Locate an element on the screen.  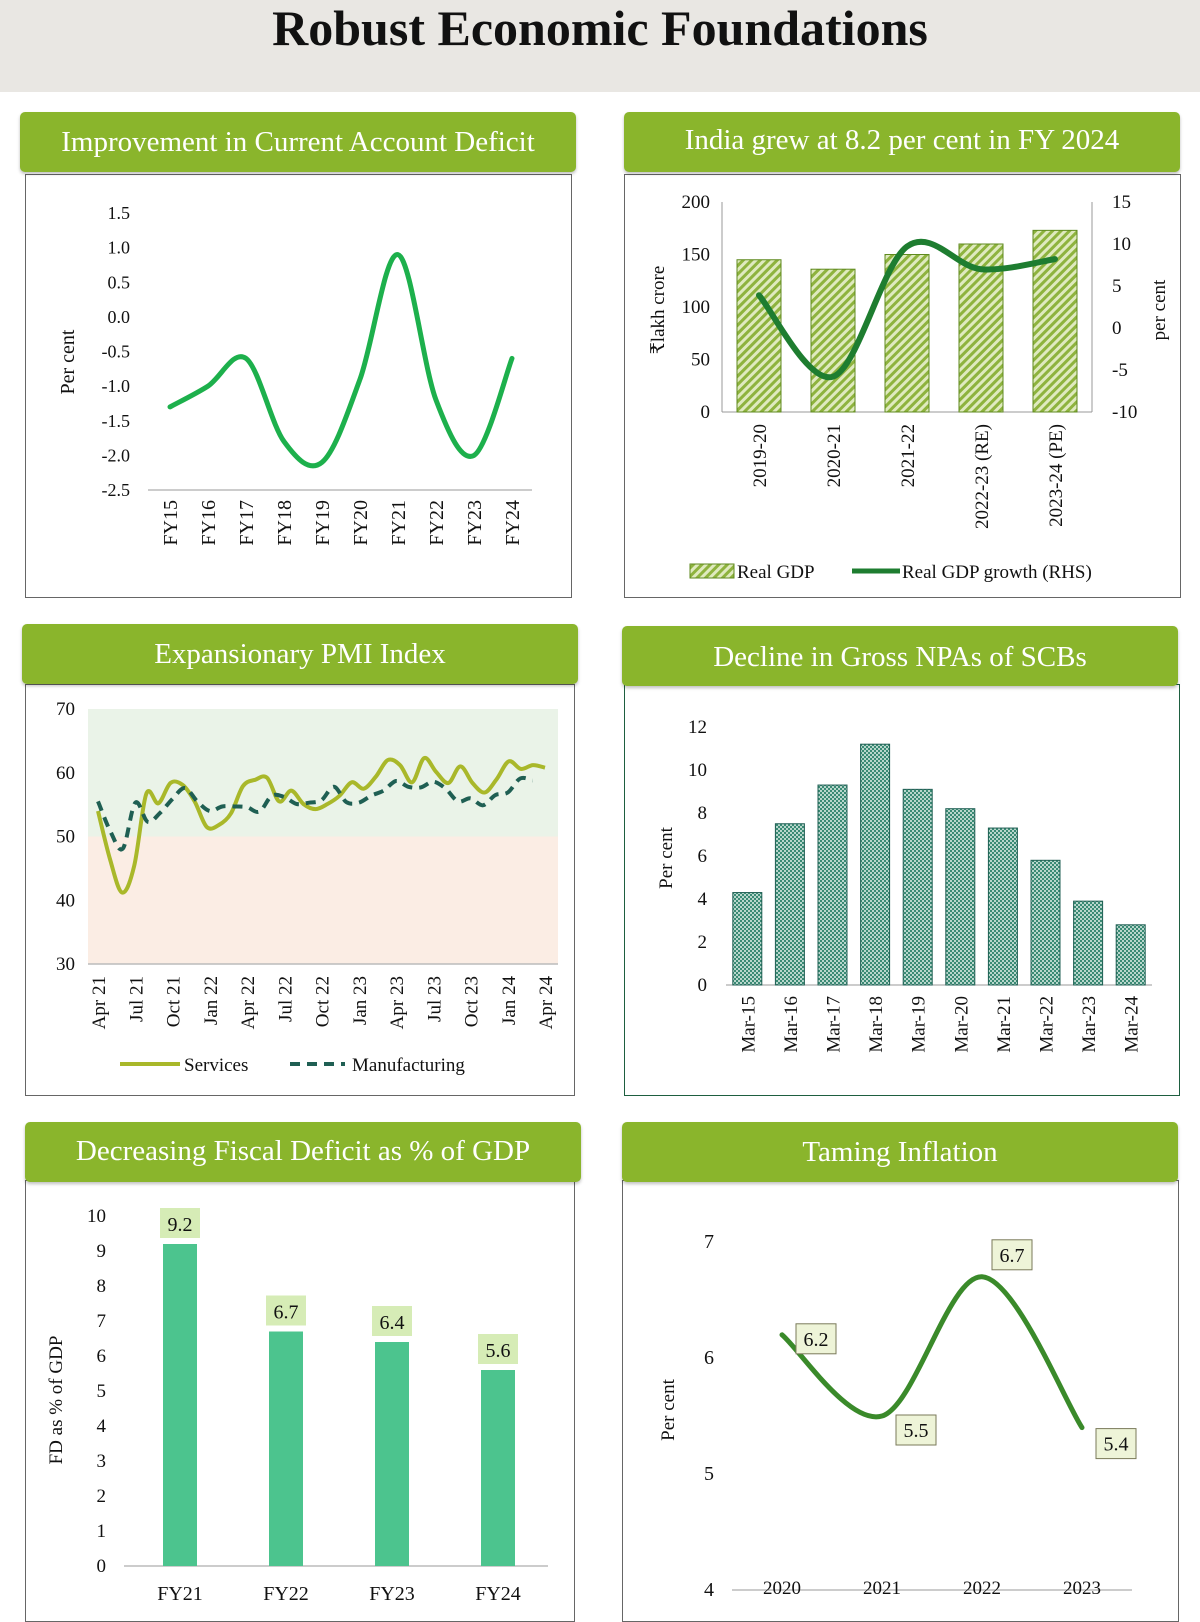
title-bar: Robust Economic Foundations is located at coordinates (600, 46).